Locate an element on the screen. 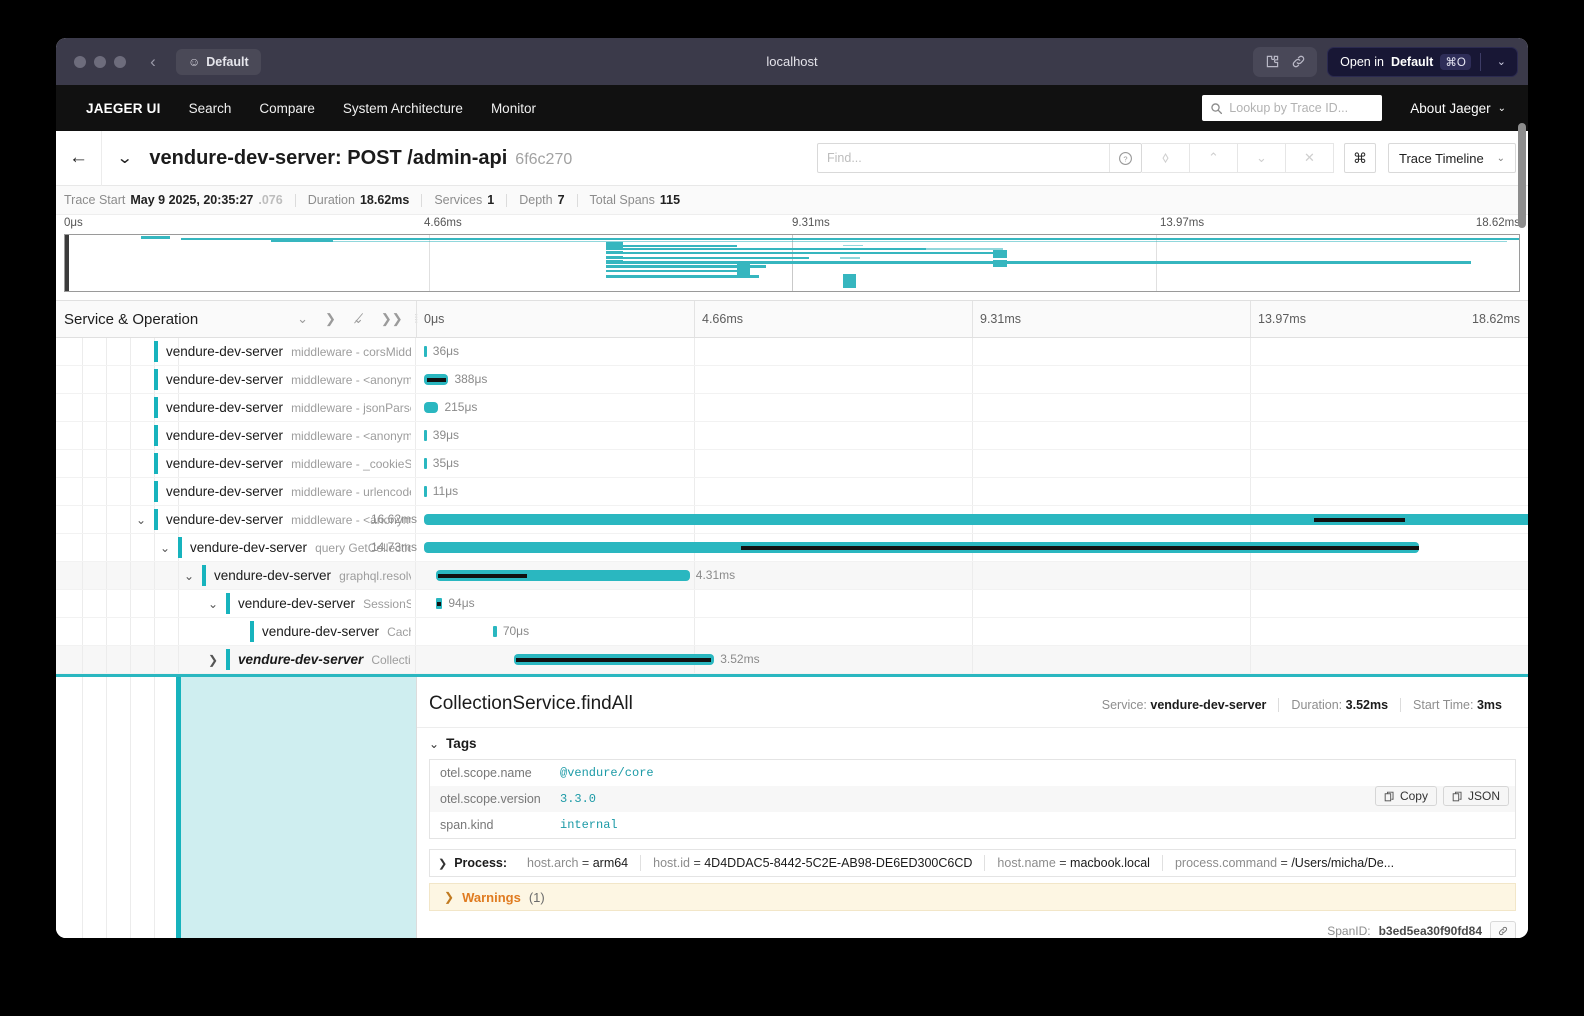 This screenshot has height=1016, width=1584. maximize-window-button is located at coordinates (120, 61).